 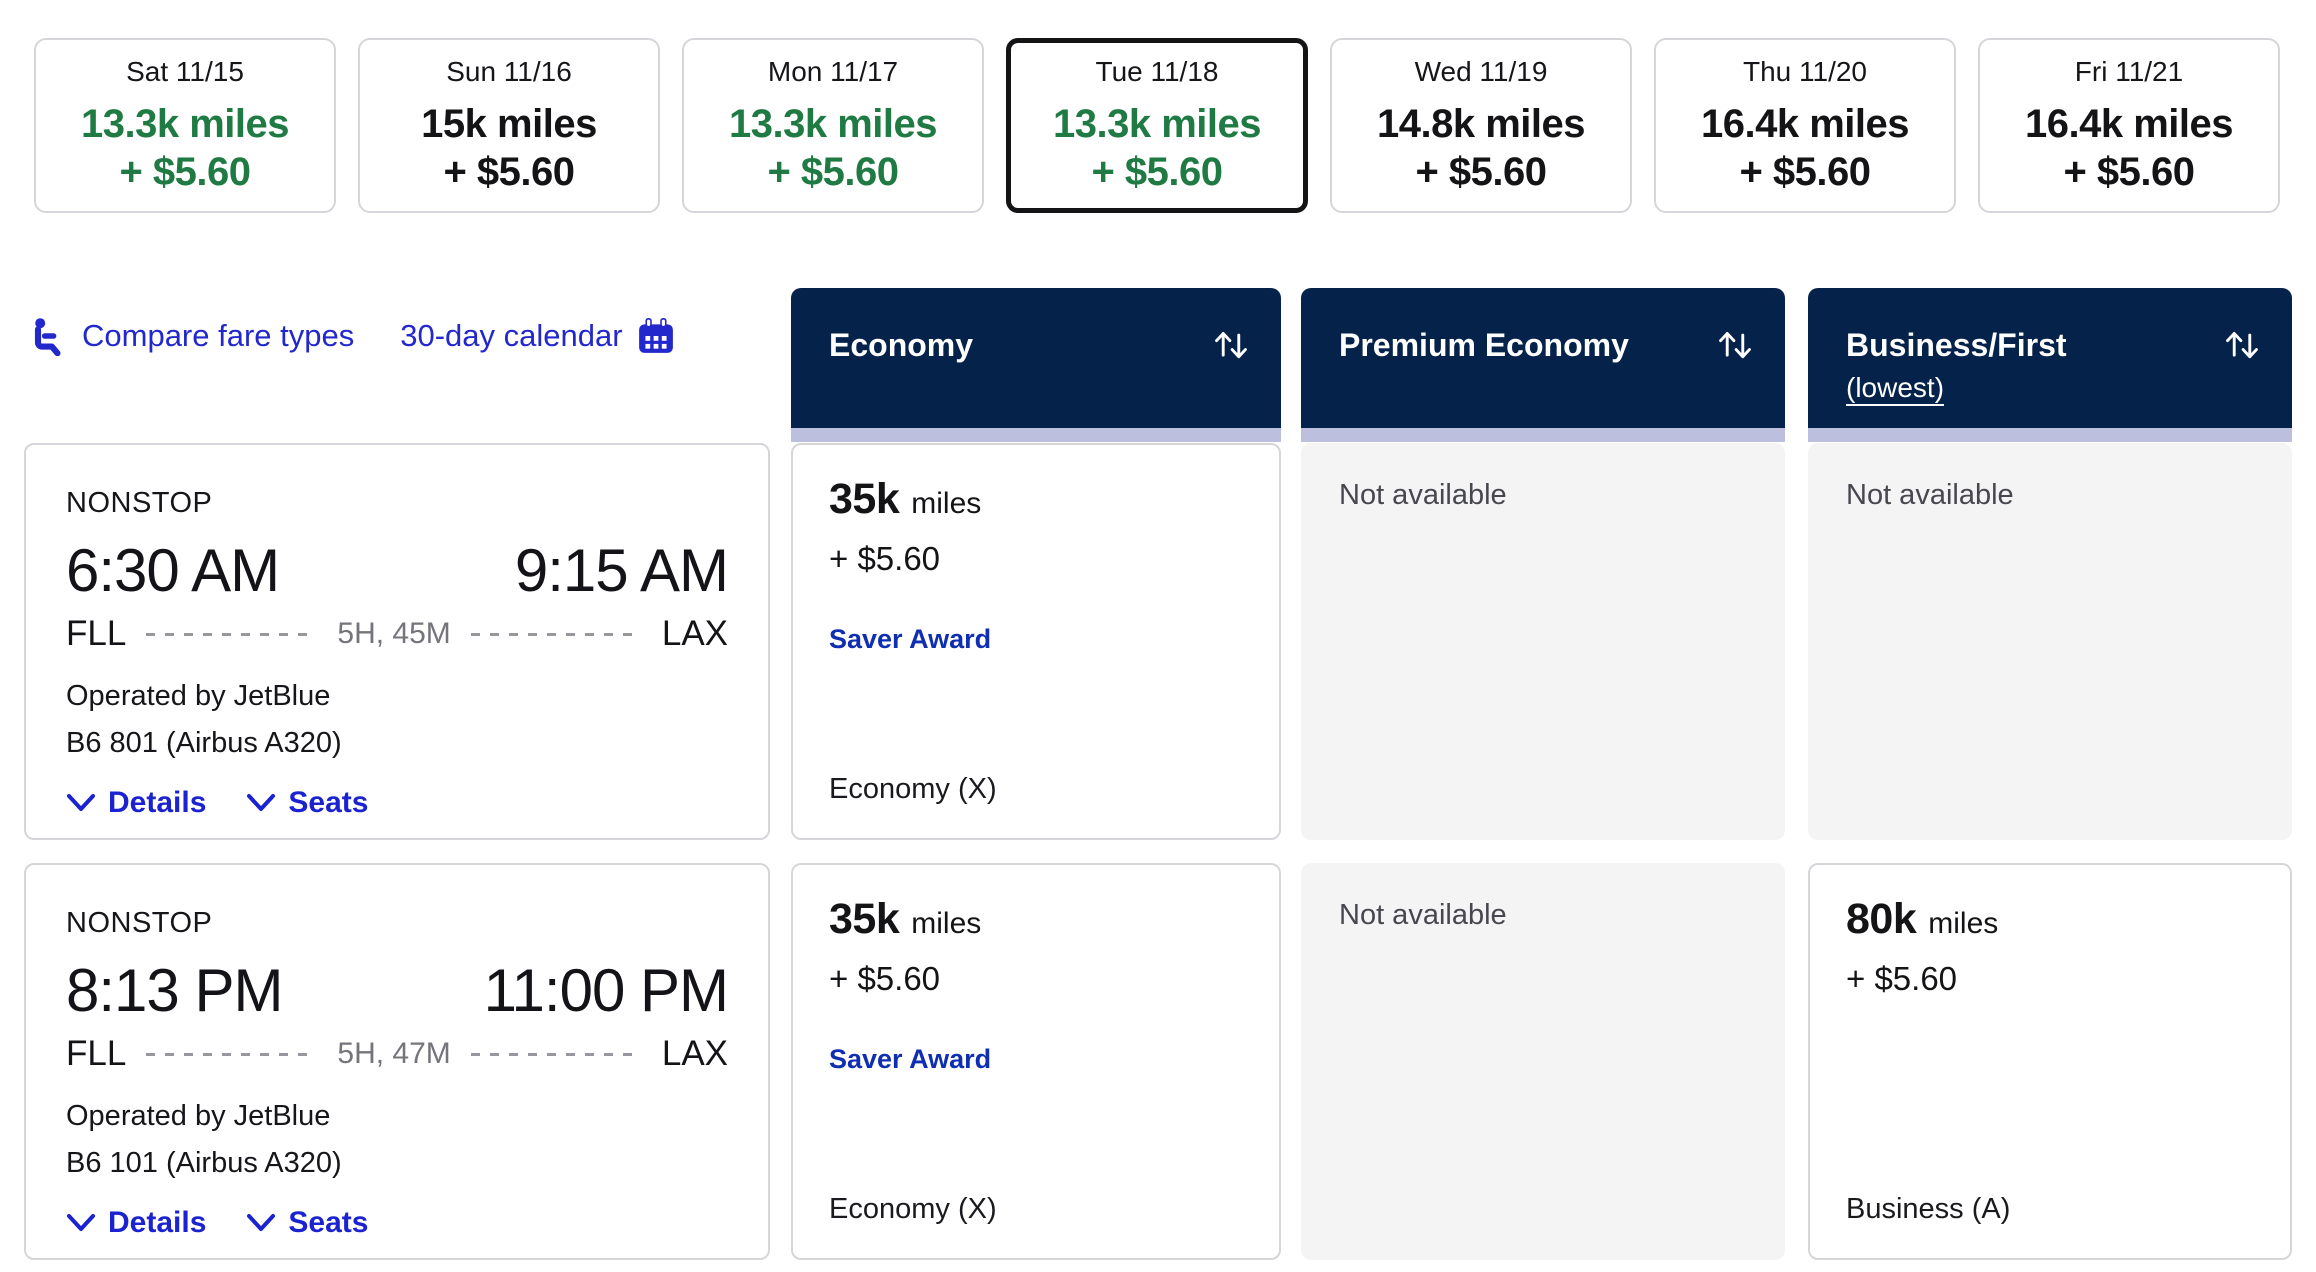 I want to click on compare-fare-types-label: Compare fare types, so click(x=218, y=335).